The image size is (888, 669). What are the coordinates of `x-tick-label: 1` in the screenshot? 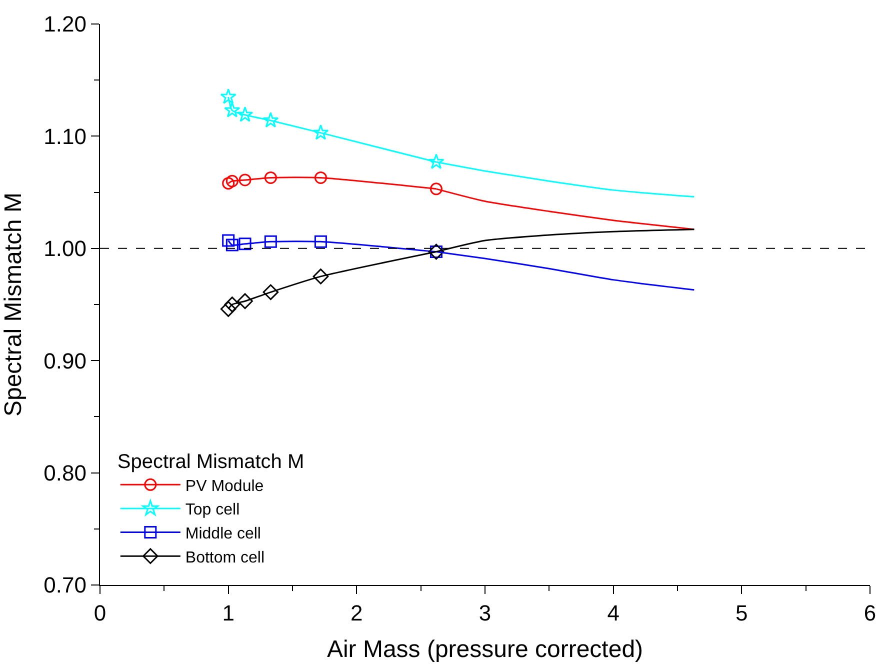 It's located at (228, 613).